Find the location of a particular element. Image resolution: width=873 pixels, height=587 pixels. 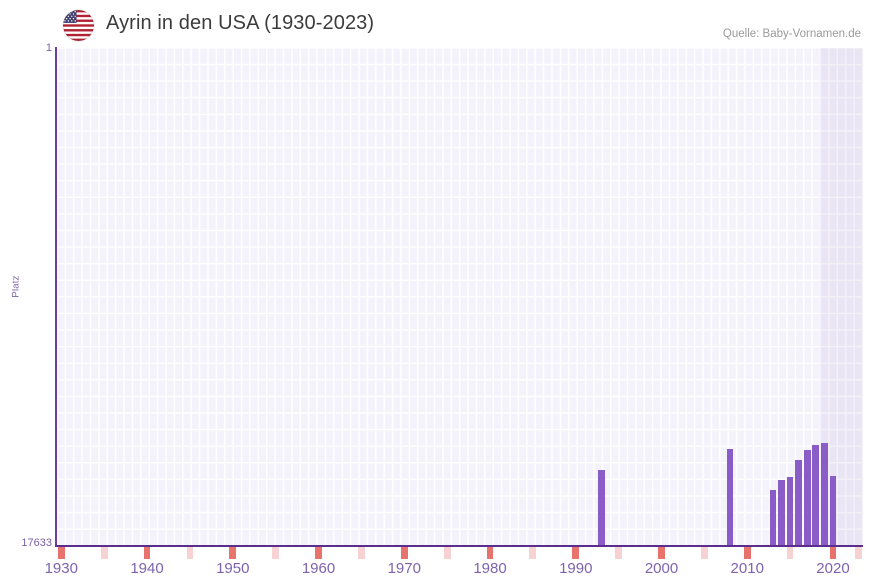

x-axis-tick-label: 1980 is located at coordinates (490, 568).